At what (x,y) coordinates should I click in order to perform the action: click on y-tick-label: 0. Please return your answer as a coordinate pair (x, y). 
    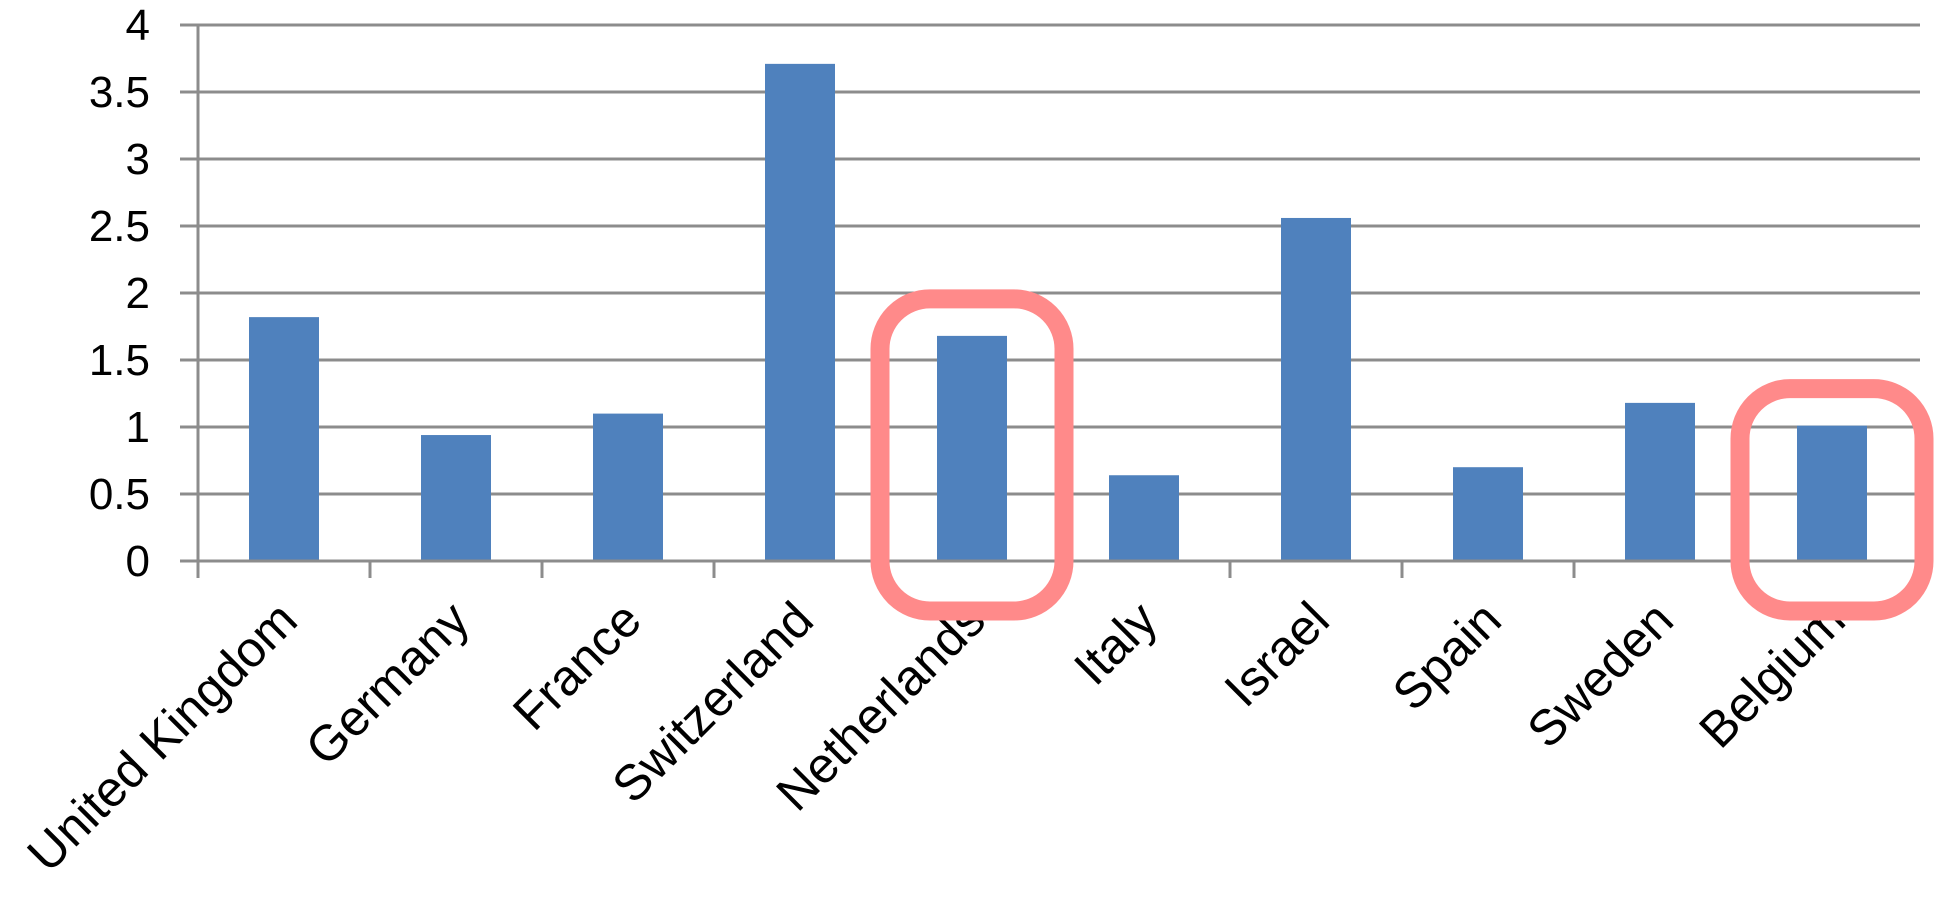
    Looking at the image, I should click on (138, 561).